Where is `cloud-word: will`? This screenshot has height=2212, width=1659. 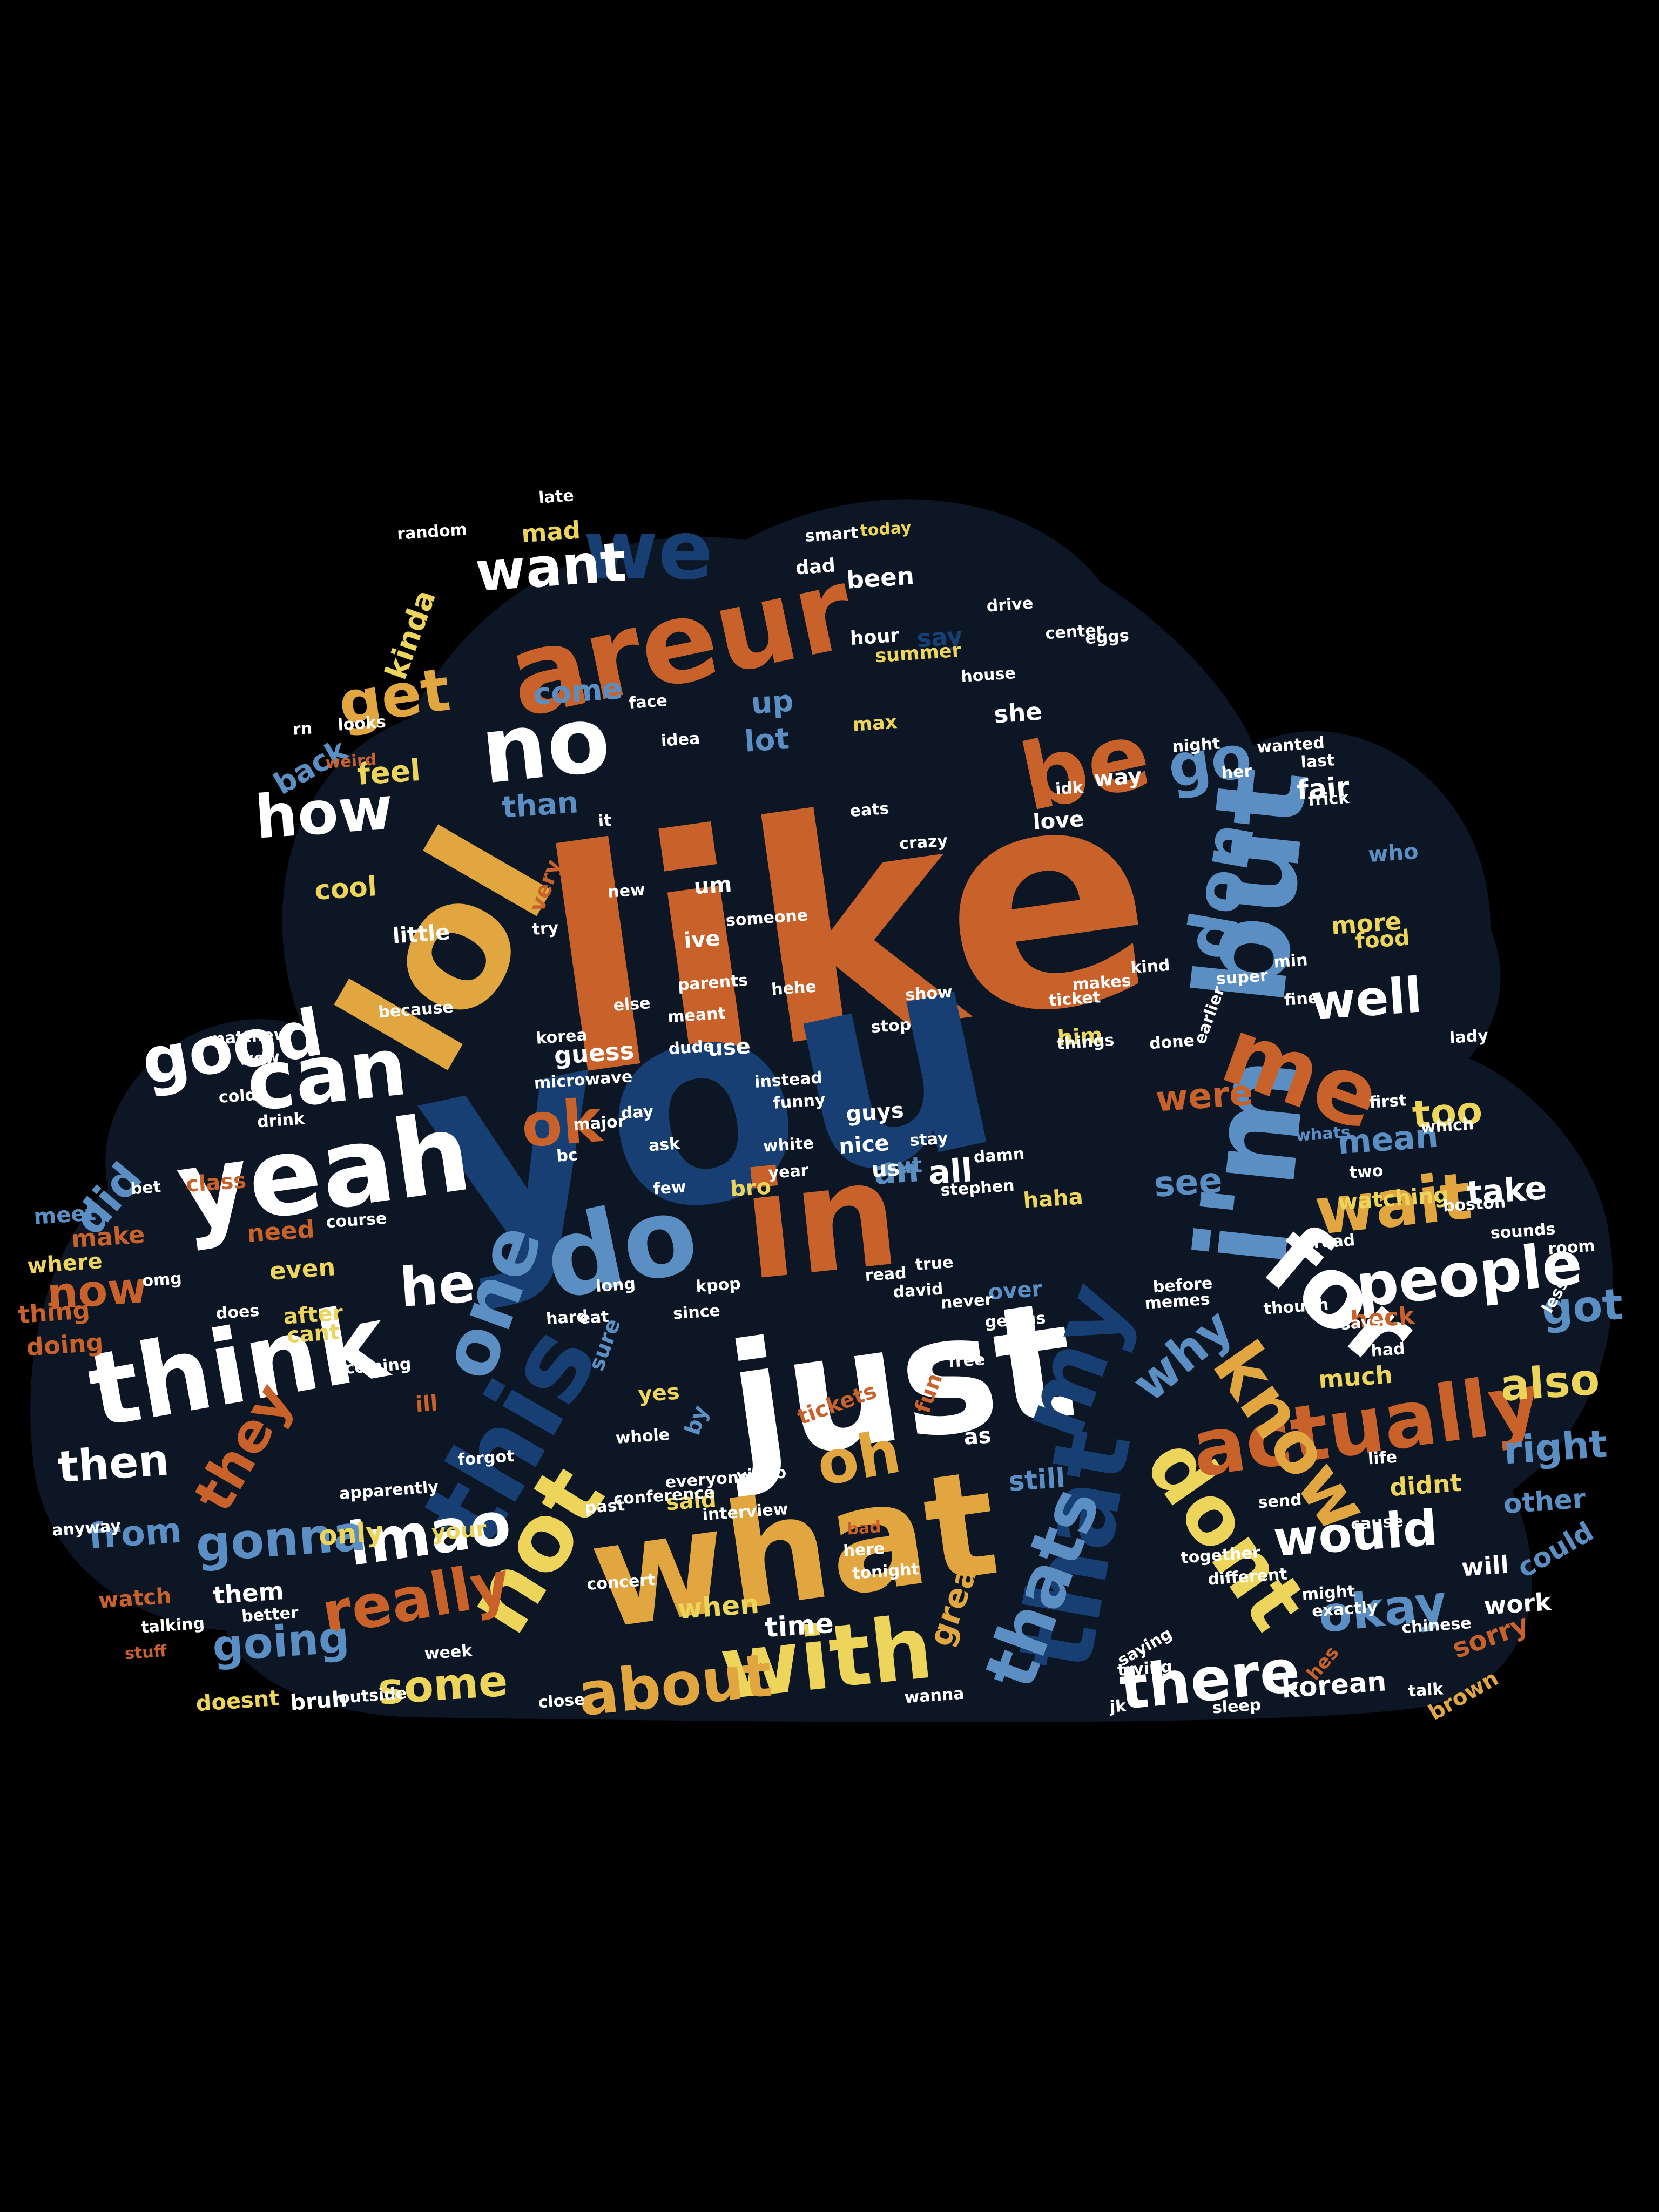
cloud-word: will is located at coordinates (1484, 1566).